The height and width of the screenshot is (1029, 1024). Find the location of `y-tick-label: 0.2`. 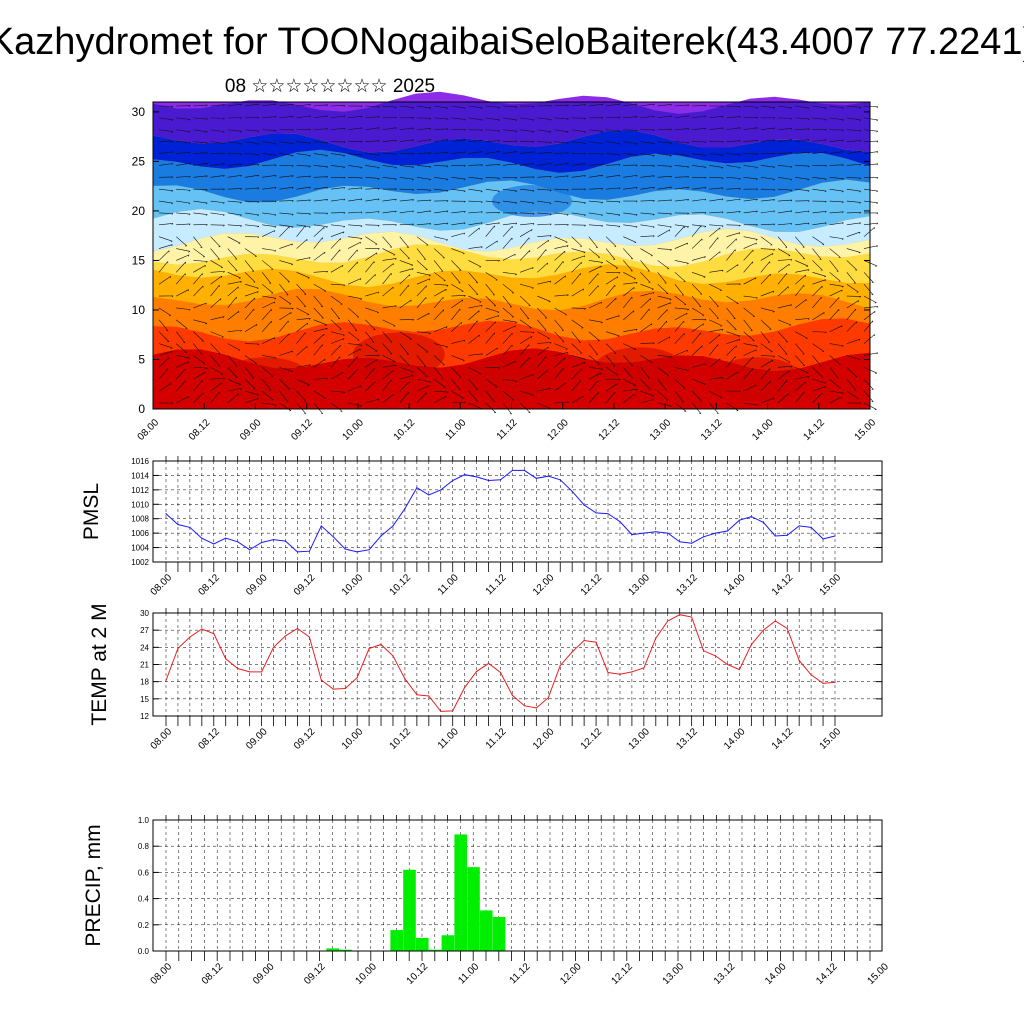

y-tick-label: 0.2 is located at coordinates (144, 925).